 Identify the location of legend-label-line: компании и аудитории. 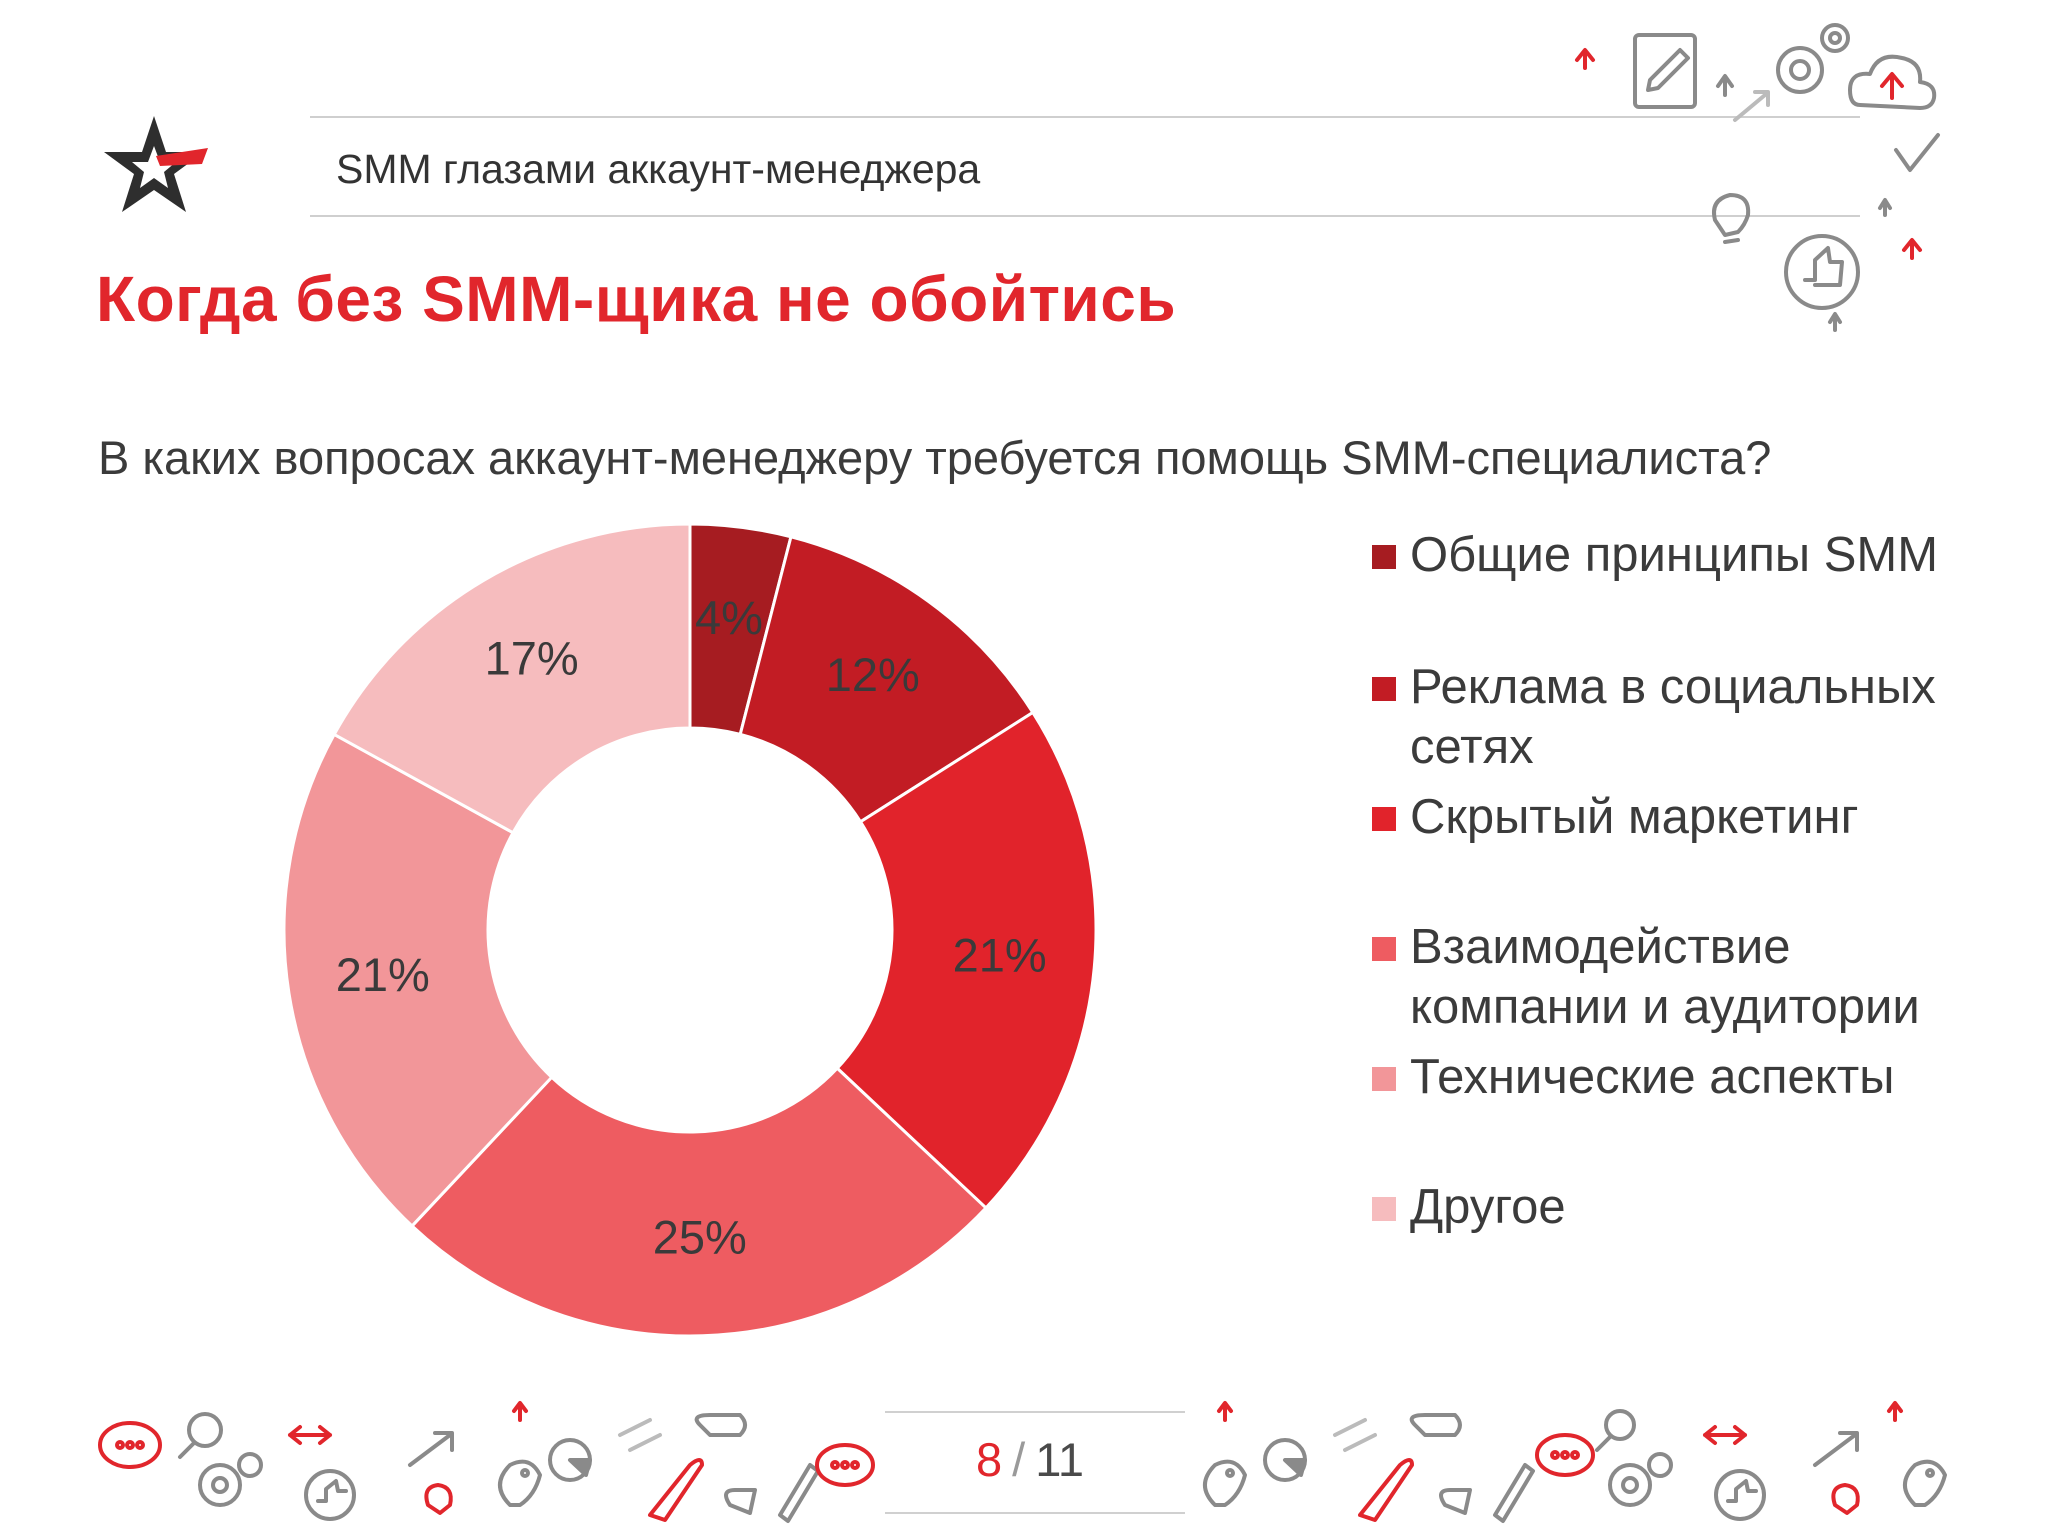
(1665, 1007).